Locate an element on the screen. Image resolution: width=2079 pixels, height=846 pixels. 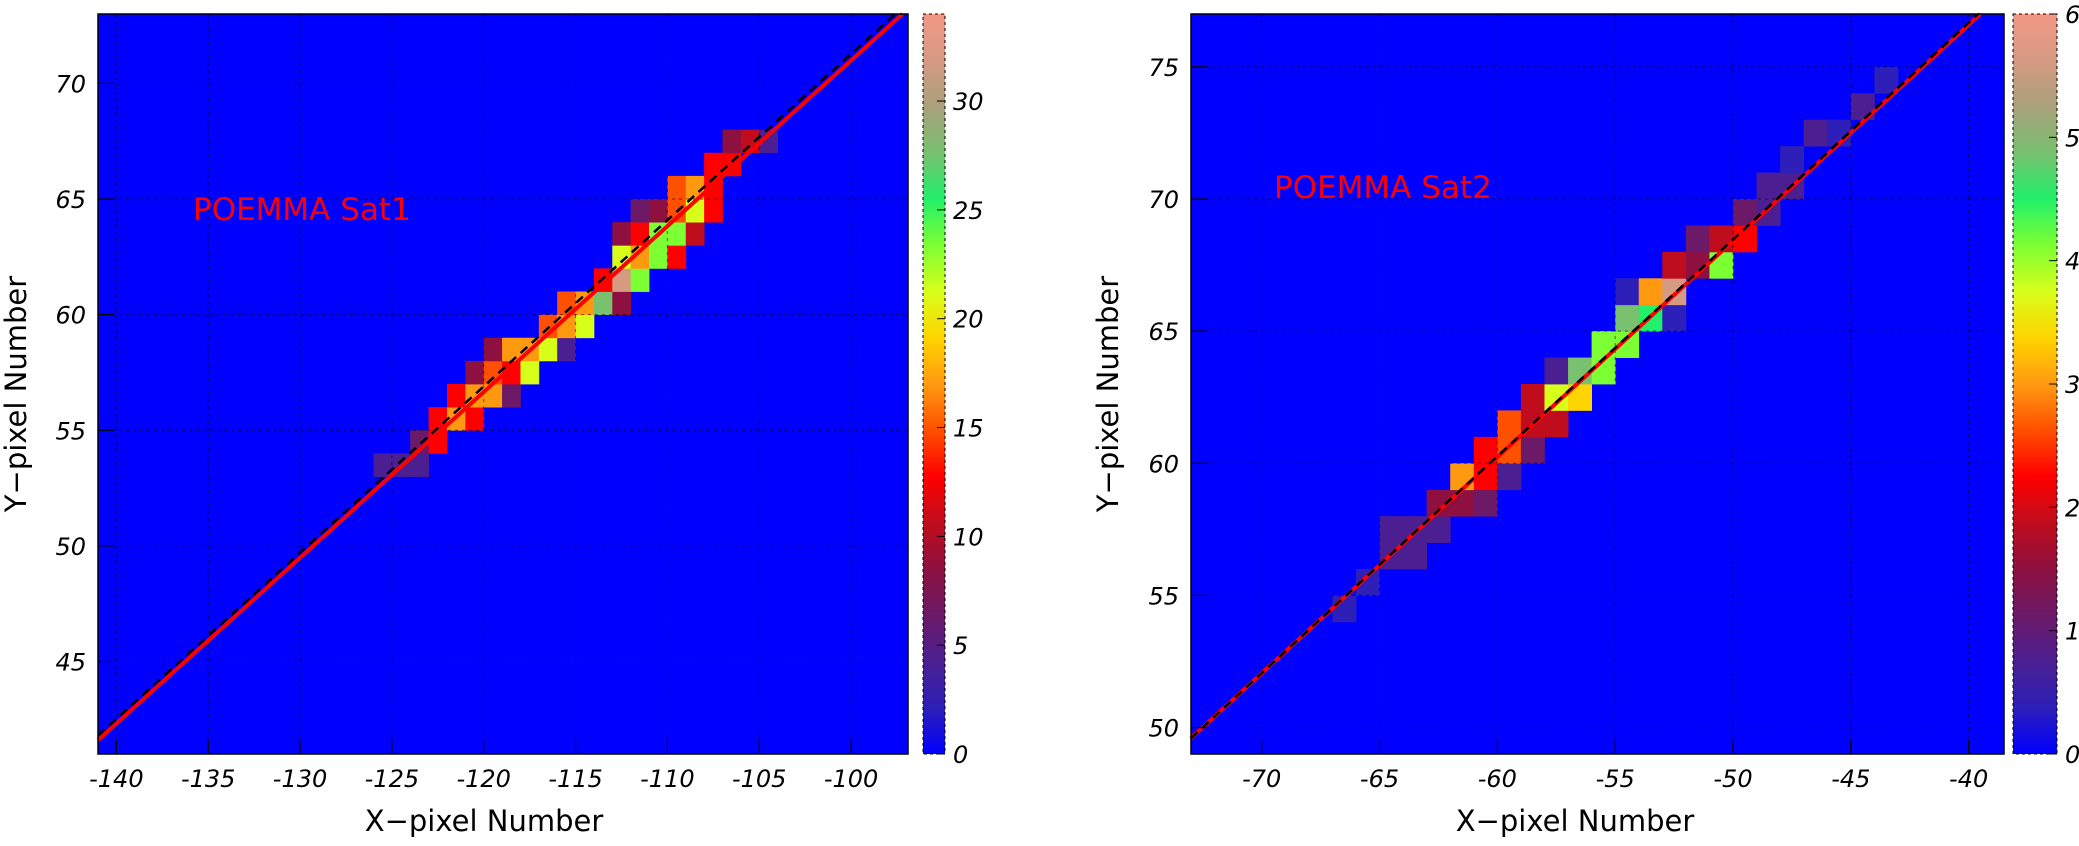
sat1-x-tick-label-0: -140 is located at coordinates (116, 779).